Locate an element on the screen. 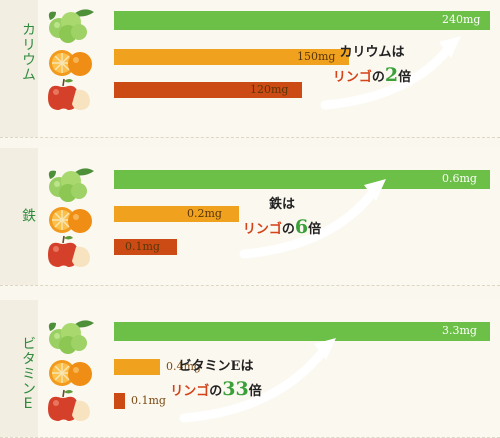  data-label: 0.2mg is located at coordinates (204, 213).